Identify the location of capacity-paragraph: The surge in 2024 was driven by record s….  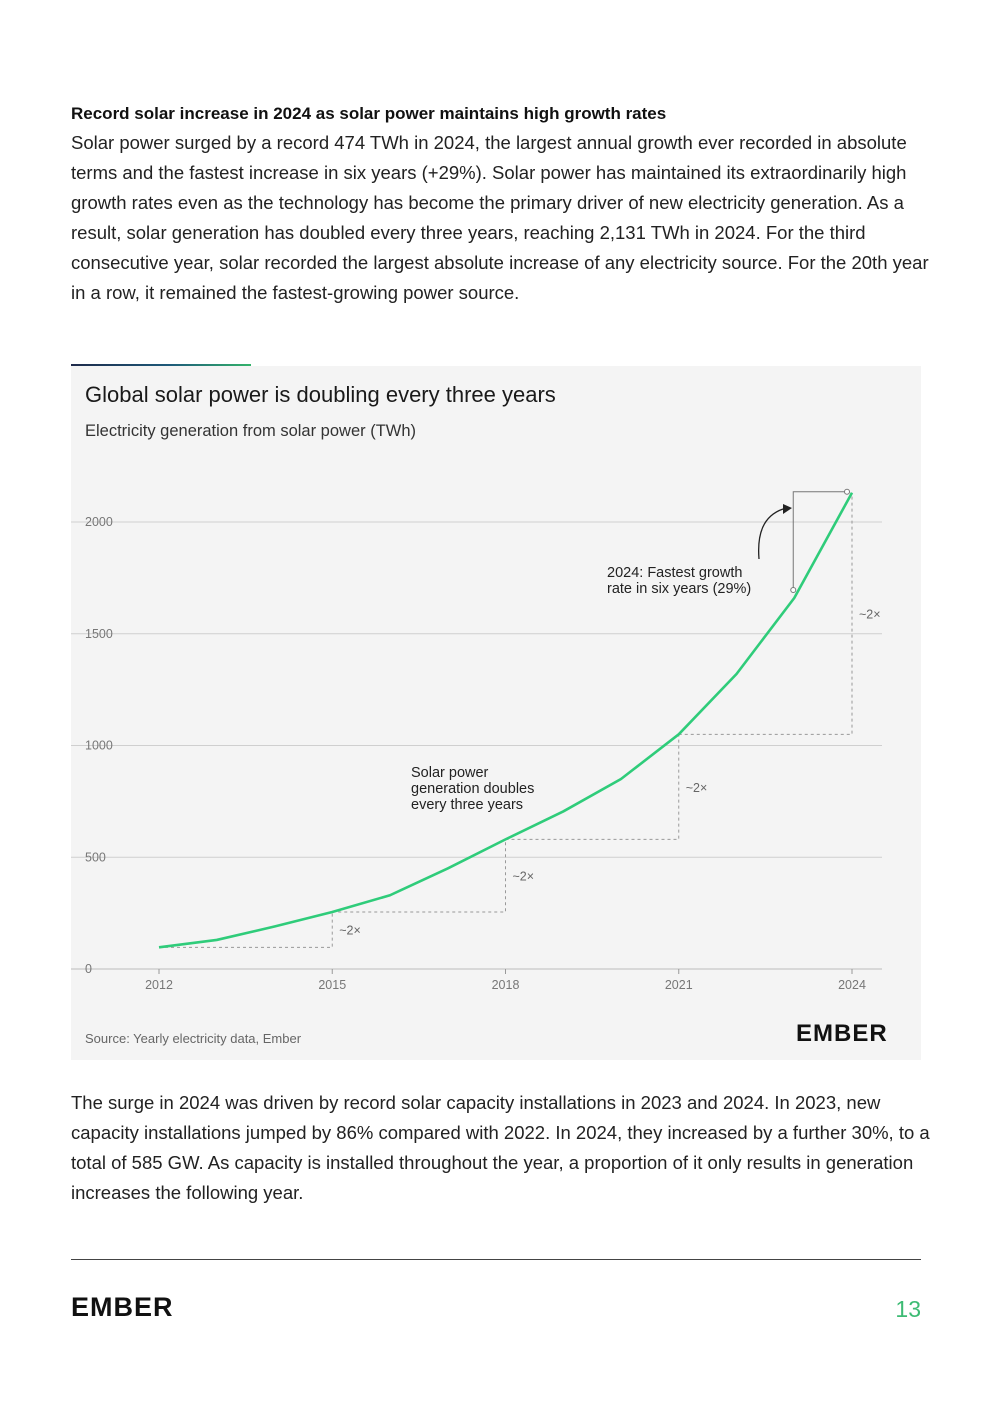
(500, 1147).